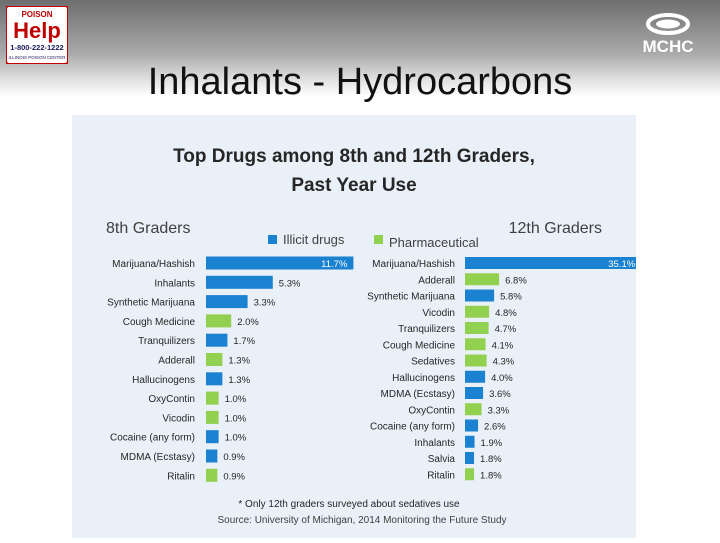  What do you see at coordinates (516, 280) in the screenshot?
I see `twelfth-value-label: 6.8%` at bounding box center [516, 280].